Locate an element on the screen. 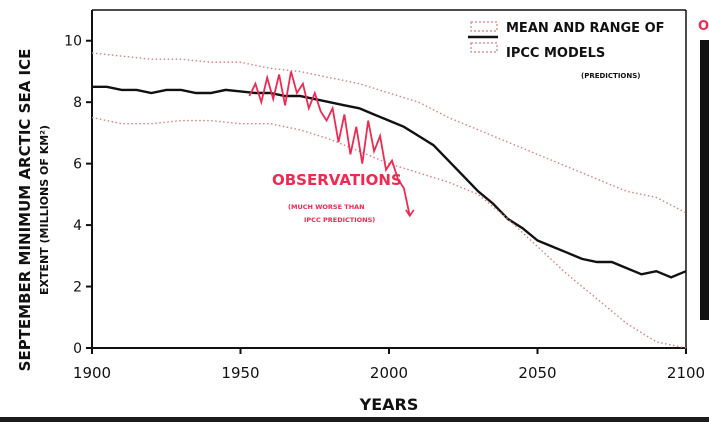 This screenshot has width=709, height=422. y-tick-label: 4 is located at coordinates (77, 226).